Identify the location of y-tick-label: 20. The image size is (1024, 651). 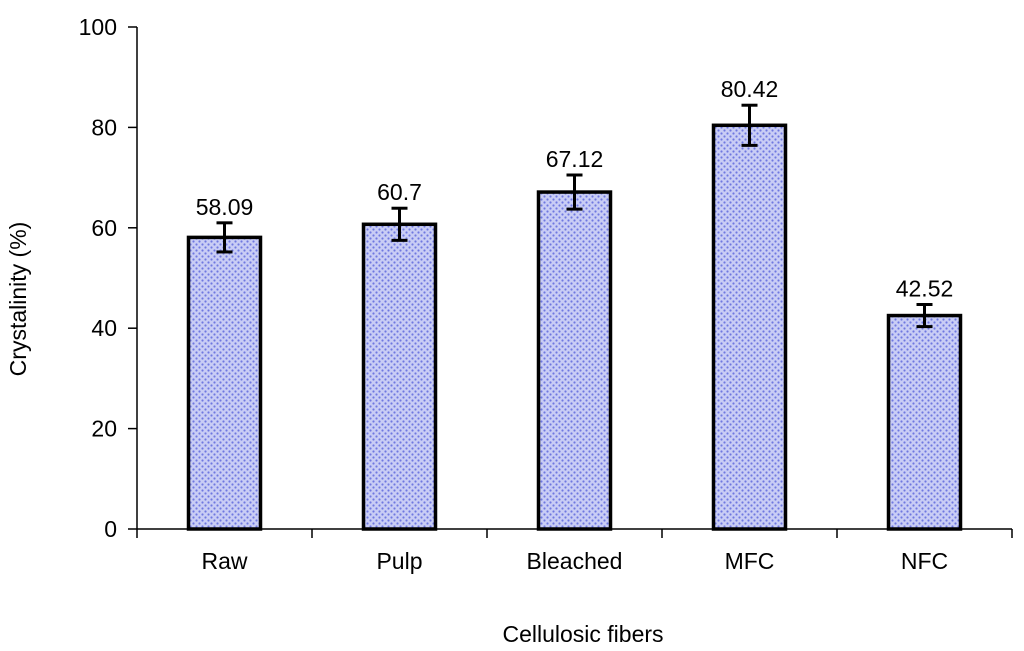
(104, 429).